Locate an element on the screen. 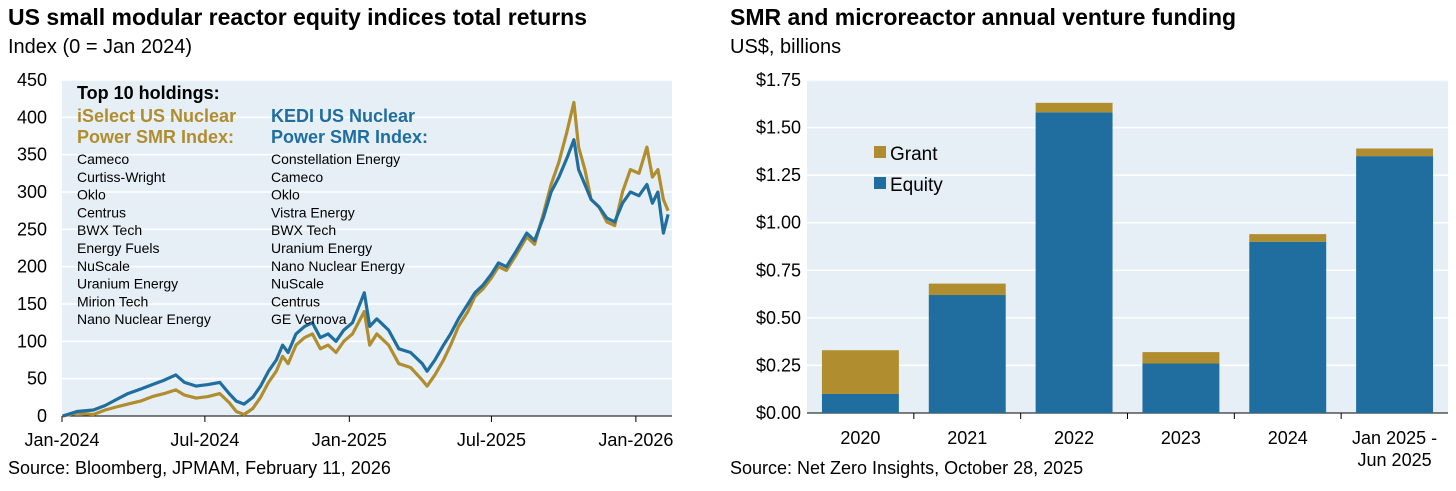 Image resolution: width=1456 pixels, height=491 pixels. x-tick-label: Jan-2024 is located at coordinates (61, 440).